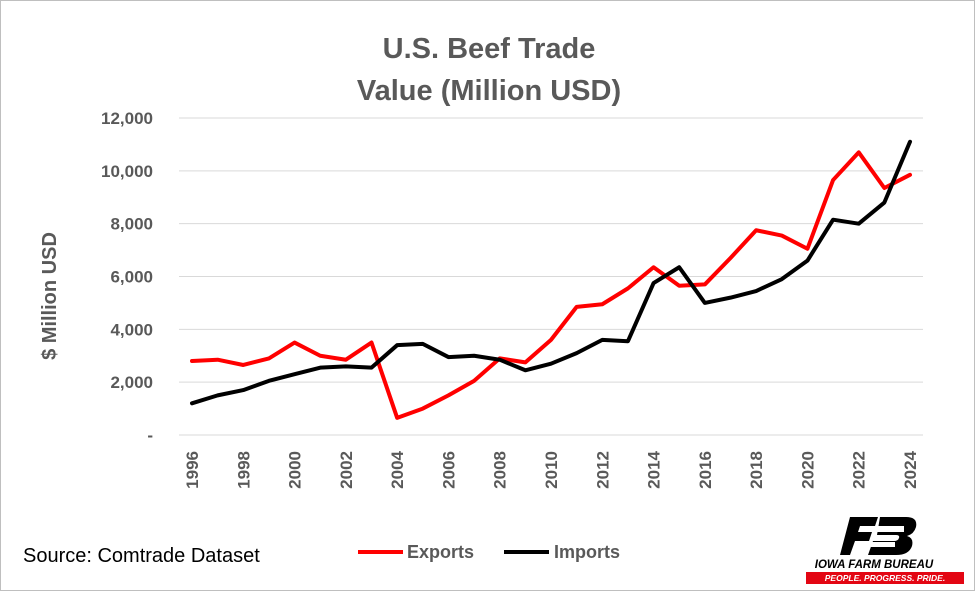  I want to click on logo-tagline-band, so click(885, 578).